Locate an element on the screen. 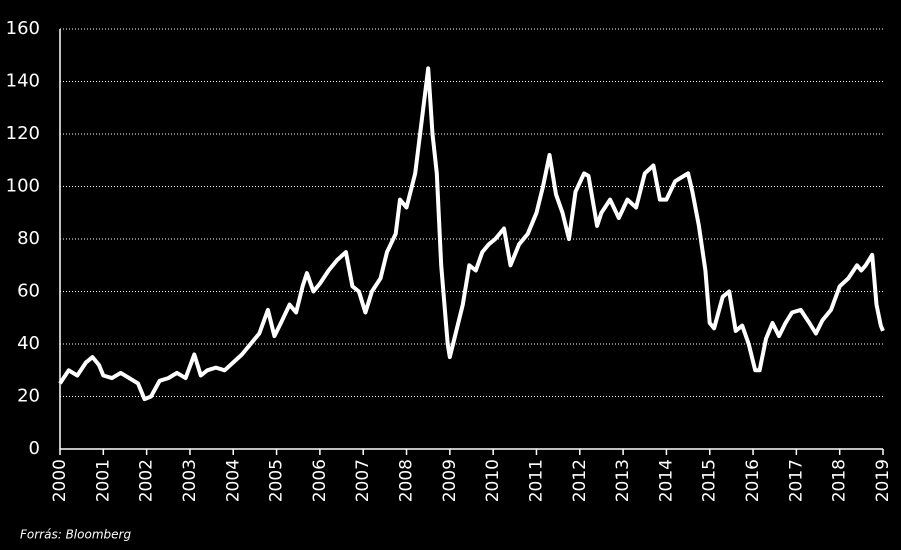 This screenshot has width=901, height=550. x-tick-label: 2012 is located at coordinates (580, 480).